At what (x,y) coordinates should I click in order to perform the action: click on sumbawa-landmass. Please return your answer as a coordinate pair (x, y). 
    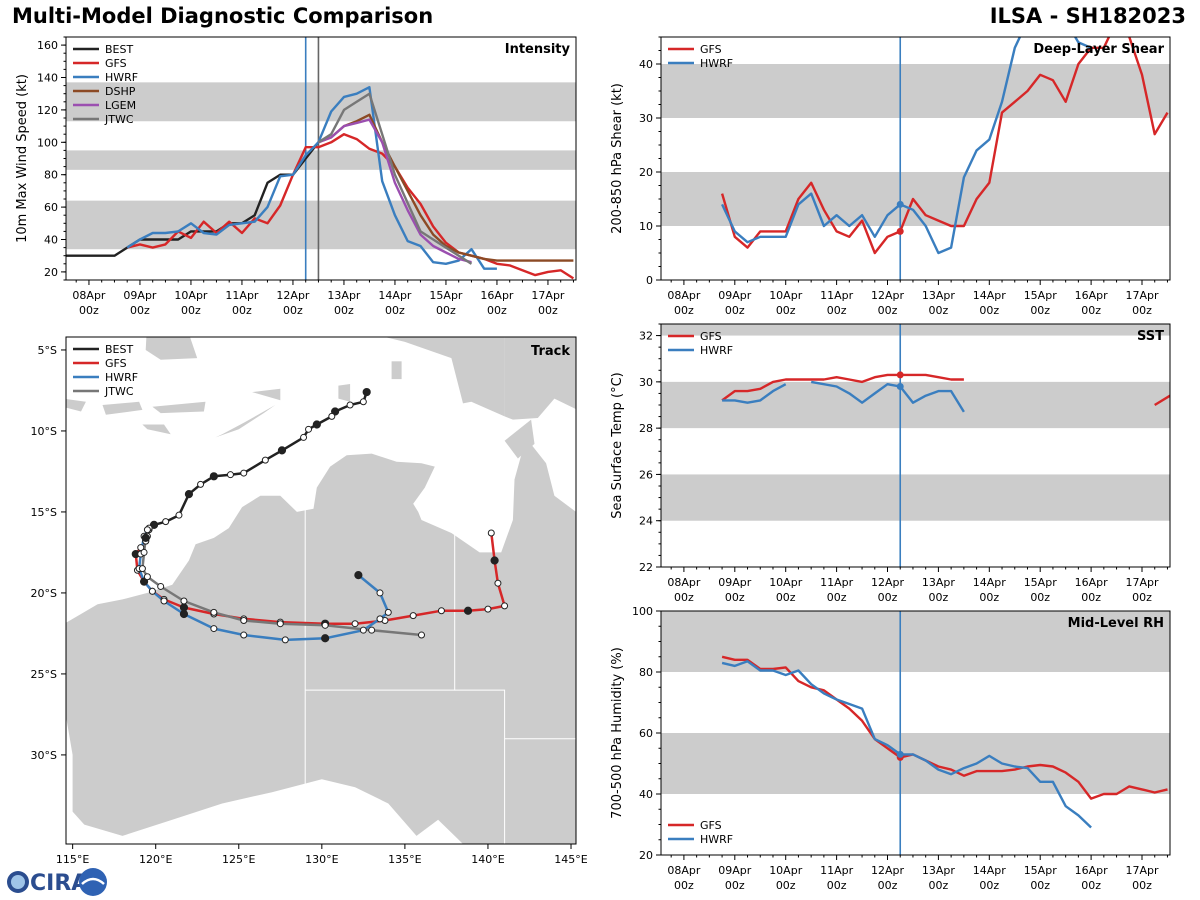
    Looking at the image, I should click on (122, 408).